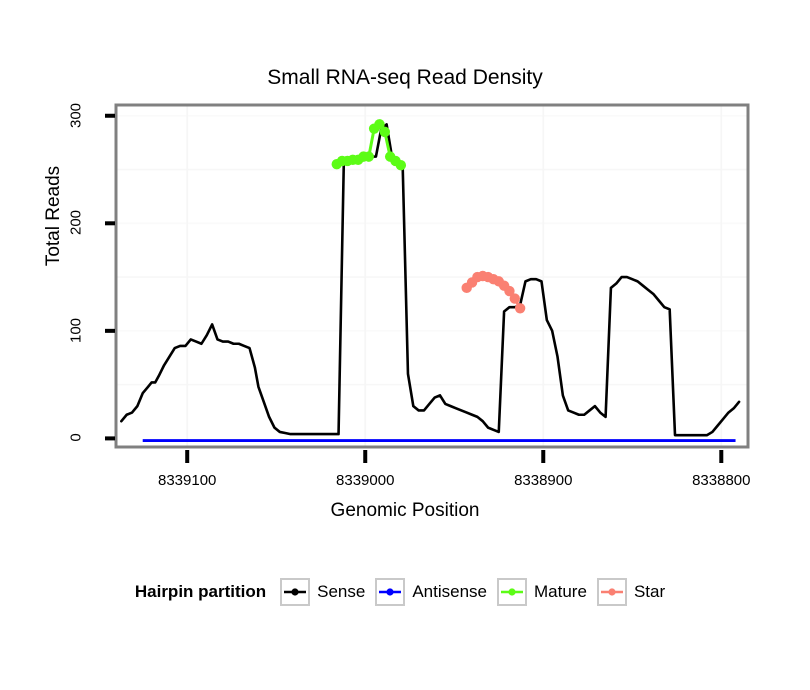  I want to click on legend-item-star: Star, so click(631, 592).